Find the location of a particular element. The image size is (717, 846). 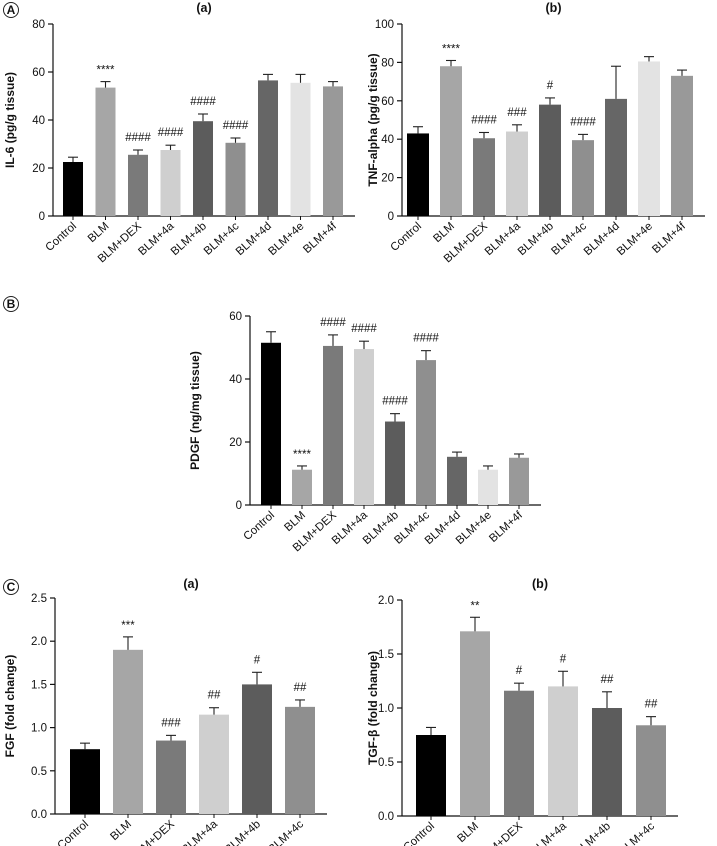

tnf-y-tick-label: 80 is located at coordinates (387, 63).